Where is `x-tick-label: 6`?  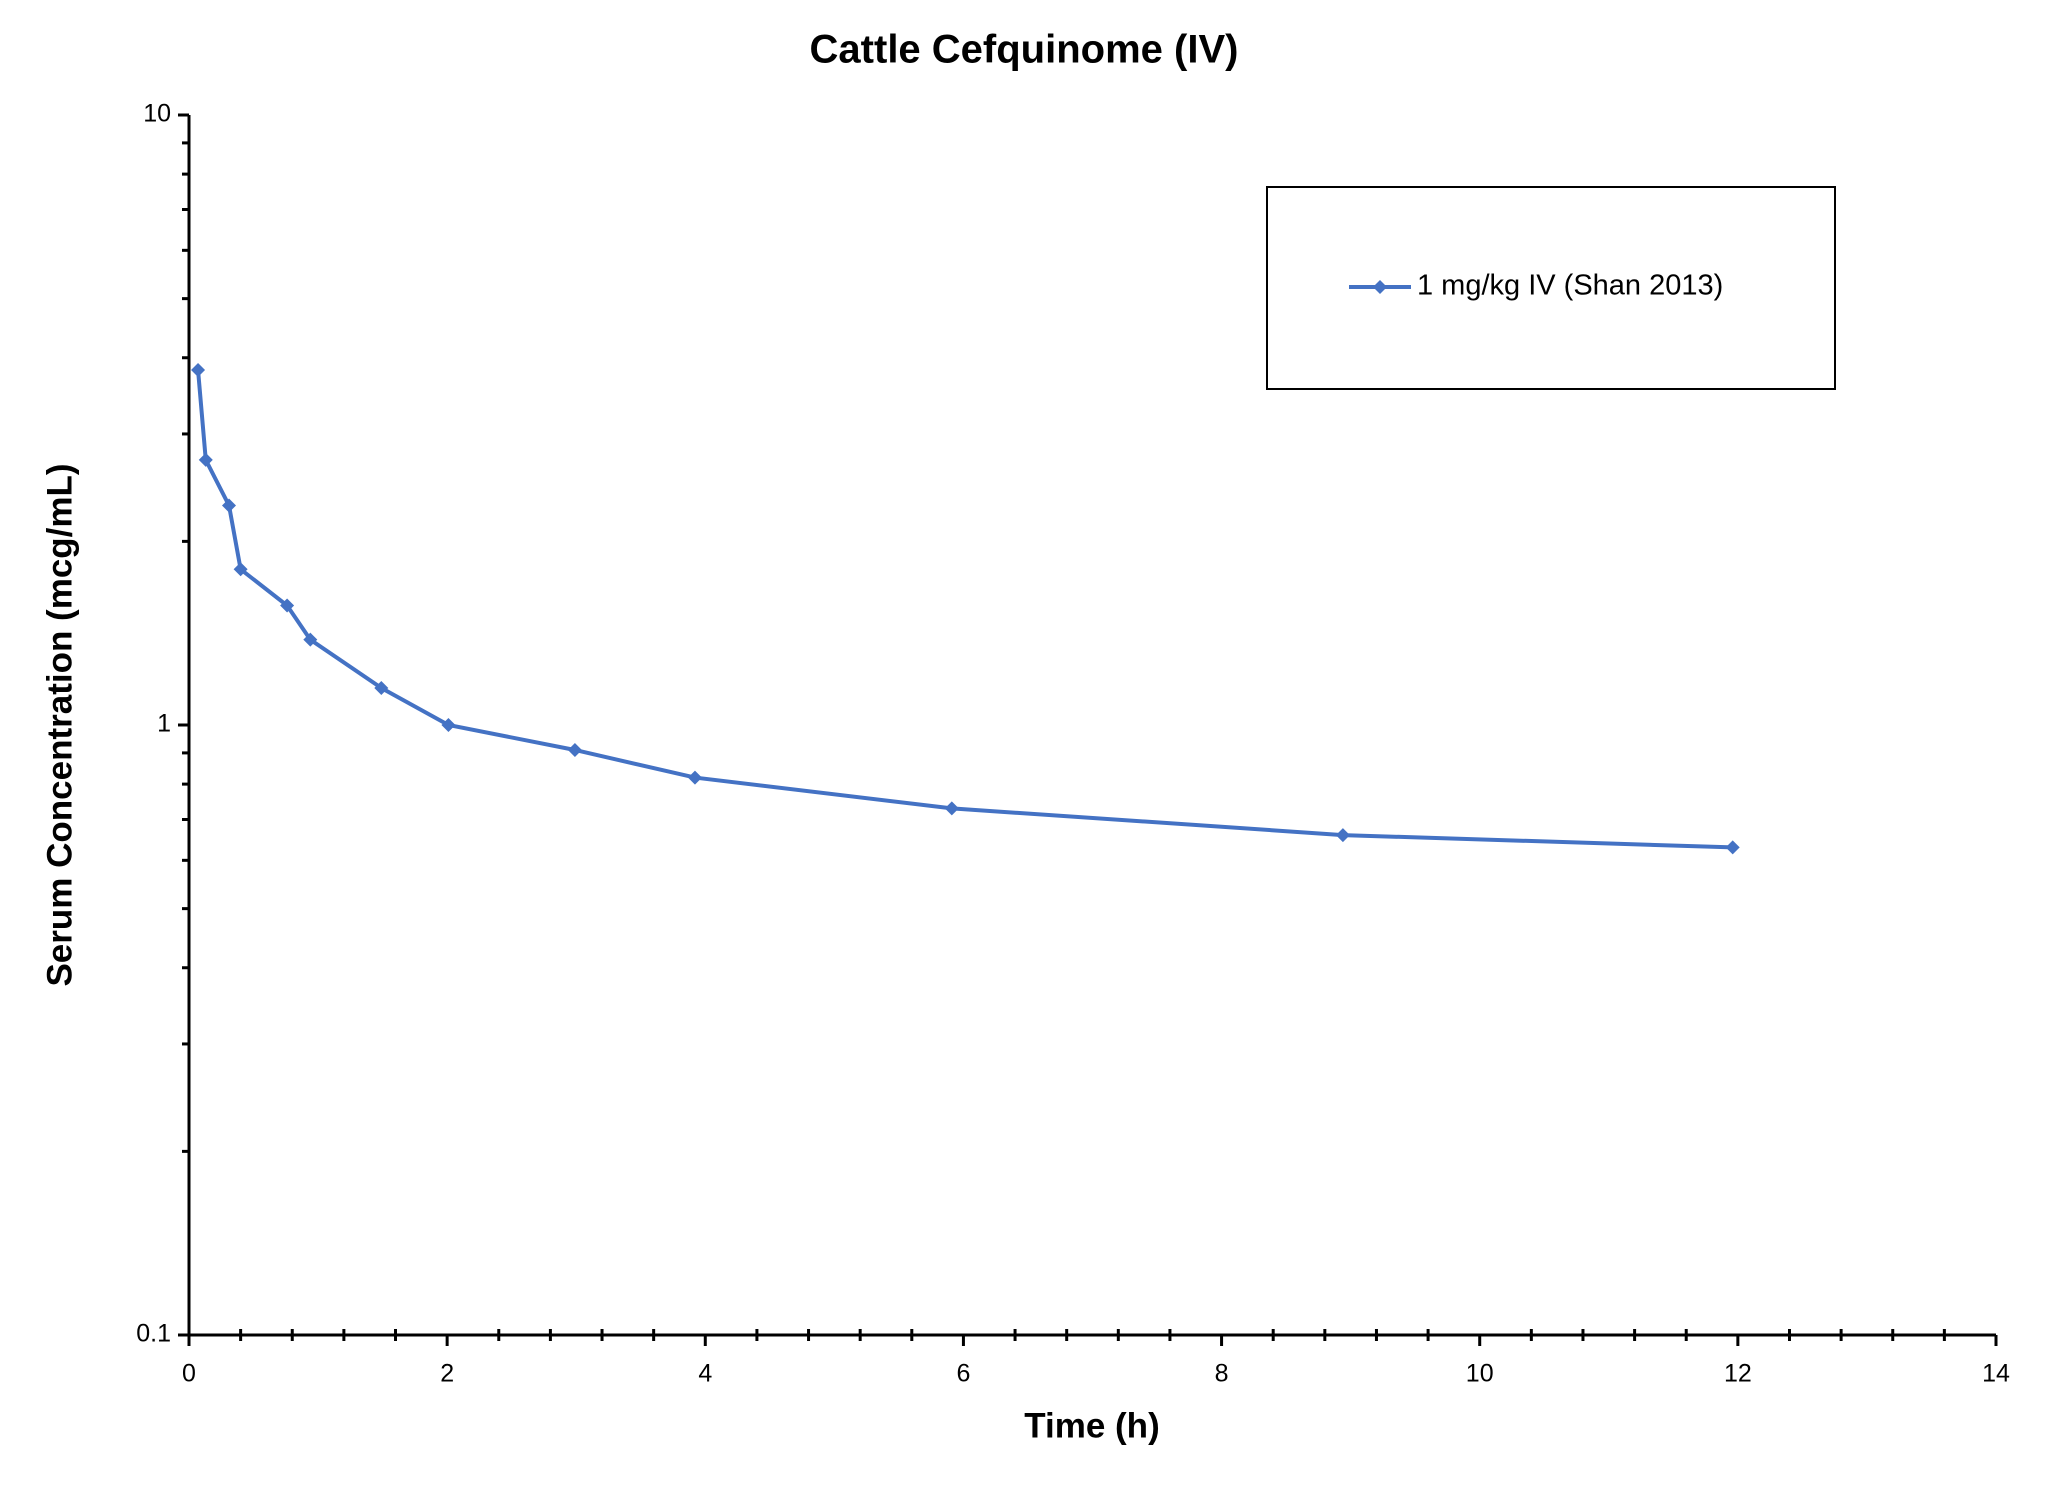 x-tick-label: 6 is located at coordinates (963, 1374).